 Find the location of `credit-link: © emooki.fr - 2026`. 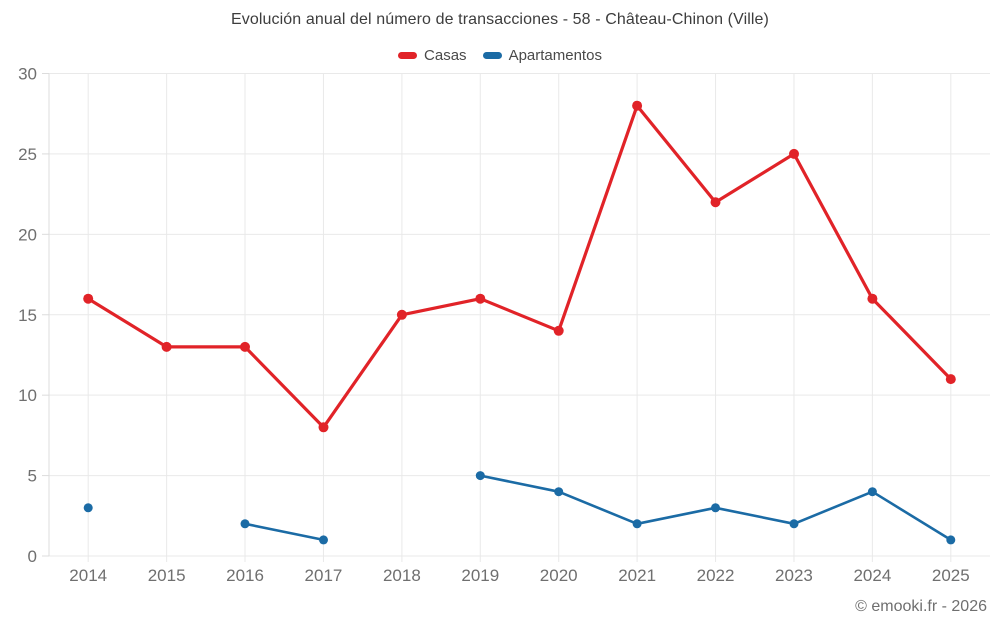

credit-link: © emooki.fr - 2026 is located at coordinates (921, 606).